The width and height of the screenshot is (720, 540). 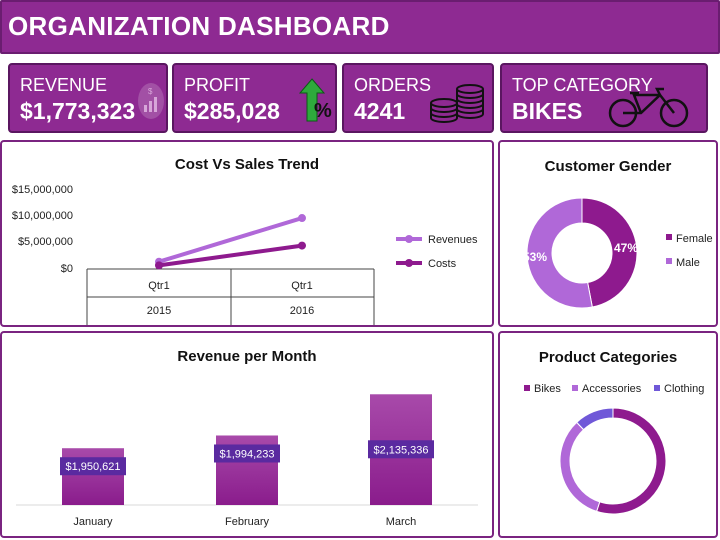 I want to click on revenue-growth-icon: $, so click(x=151, y=101).